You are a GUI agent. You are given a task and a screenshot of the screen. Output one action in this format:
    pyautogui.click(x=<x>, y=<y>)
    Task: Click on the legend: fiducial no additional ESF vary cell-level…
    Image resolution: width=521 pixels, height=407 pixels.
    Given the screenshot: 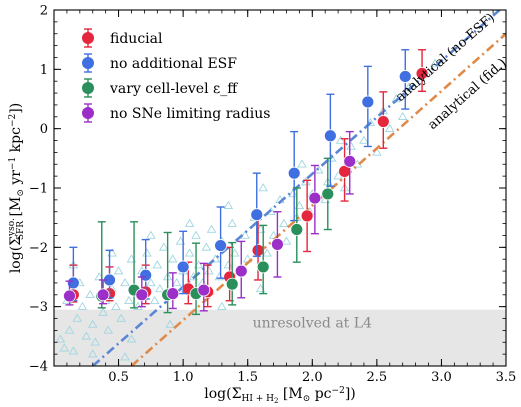 What is the action you would take?
    pyautogui.click(x=176, y=75)
    